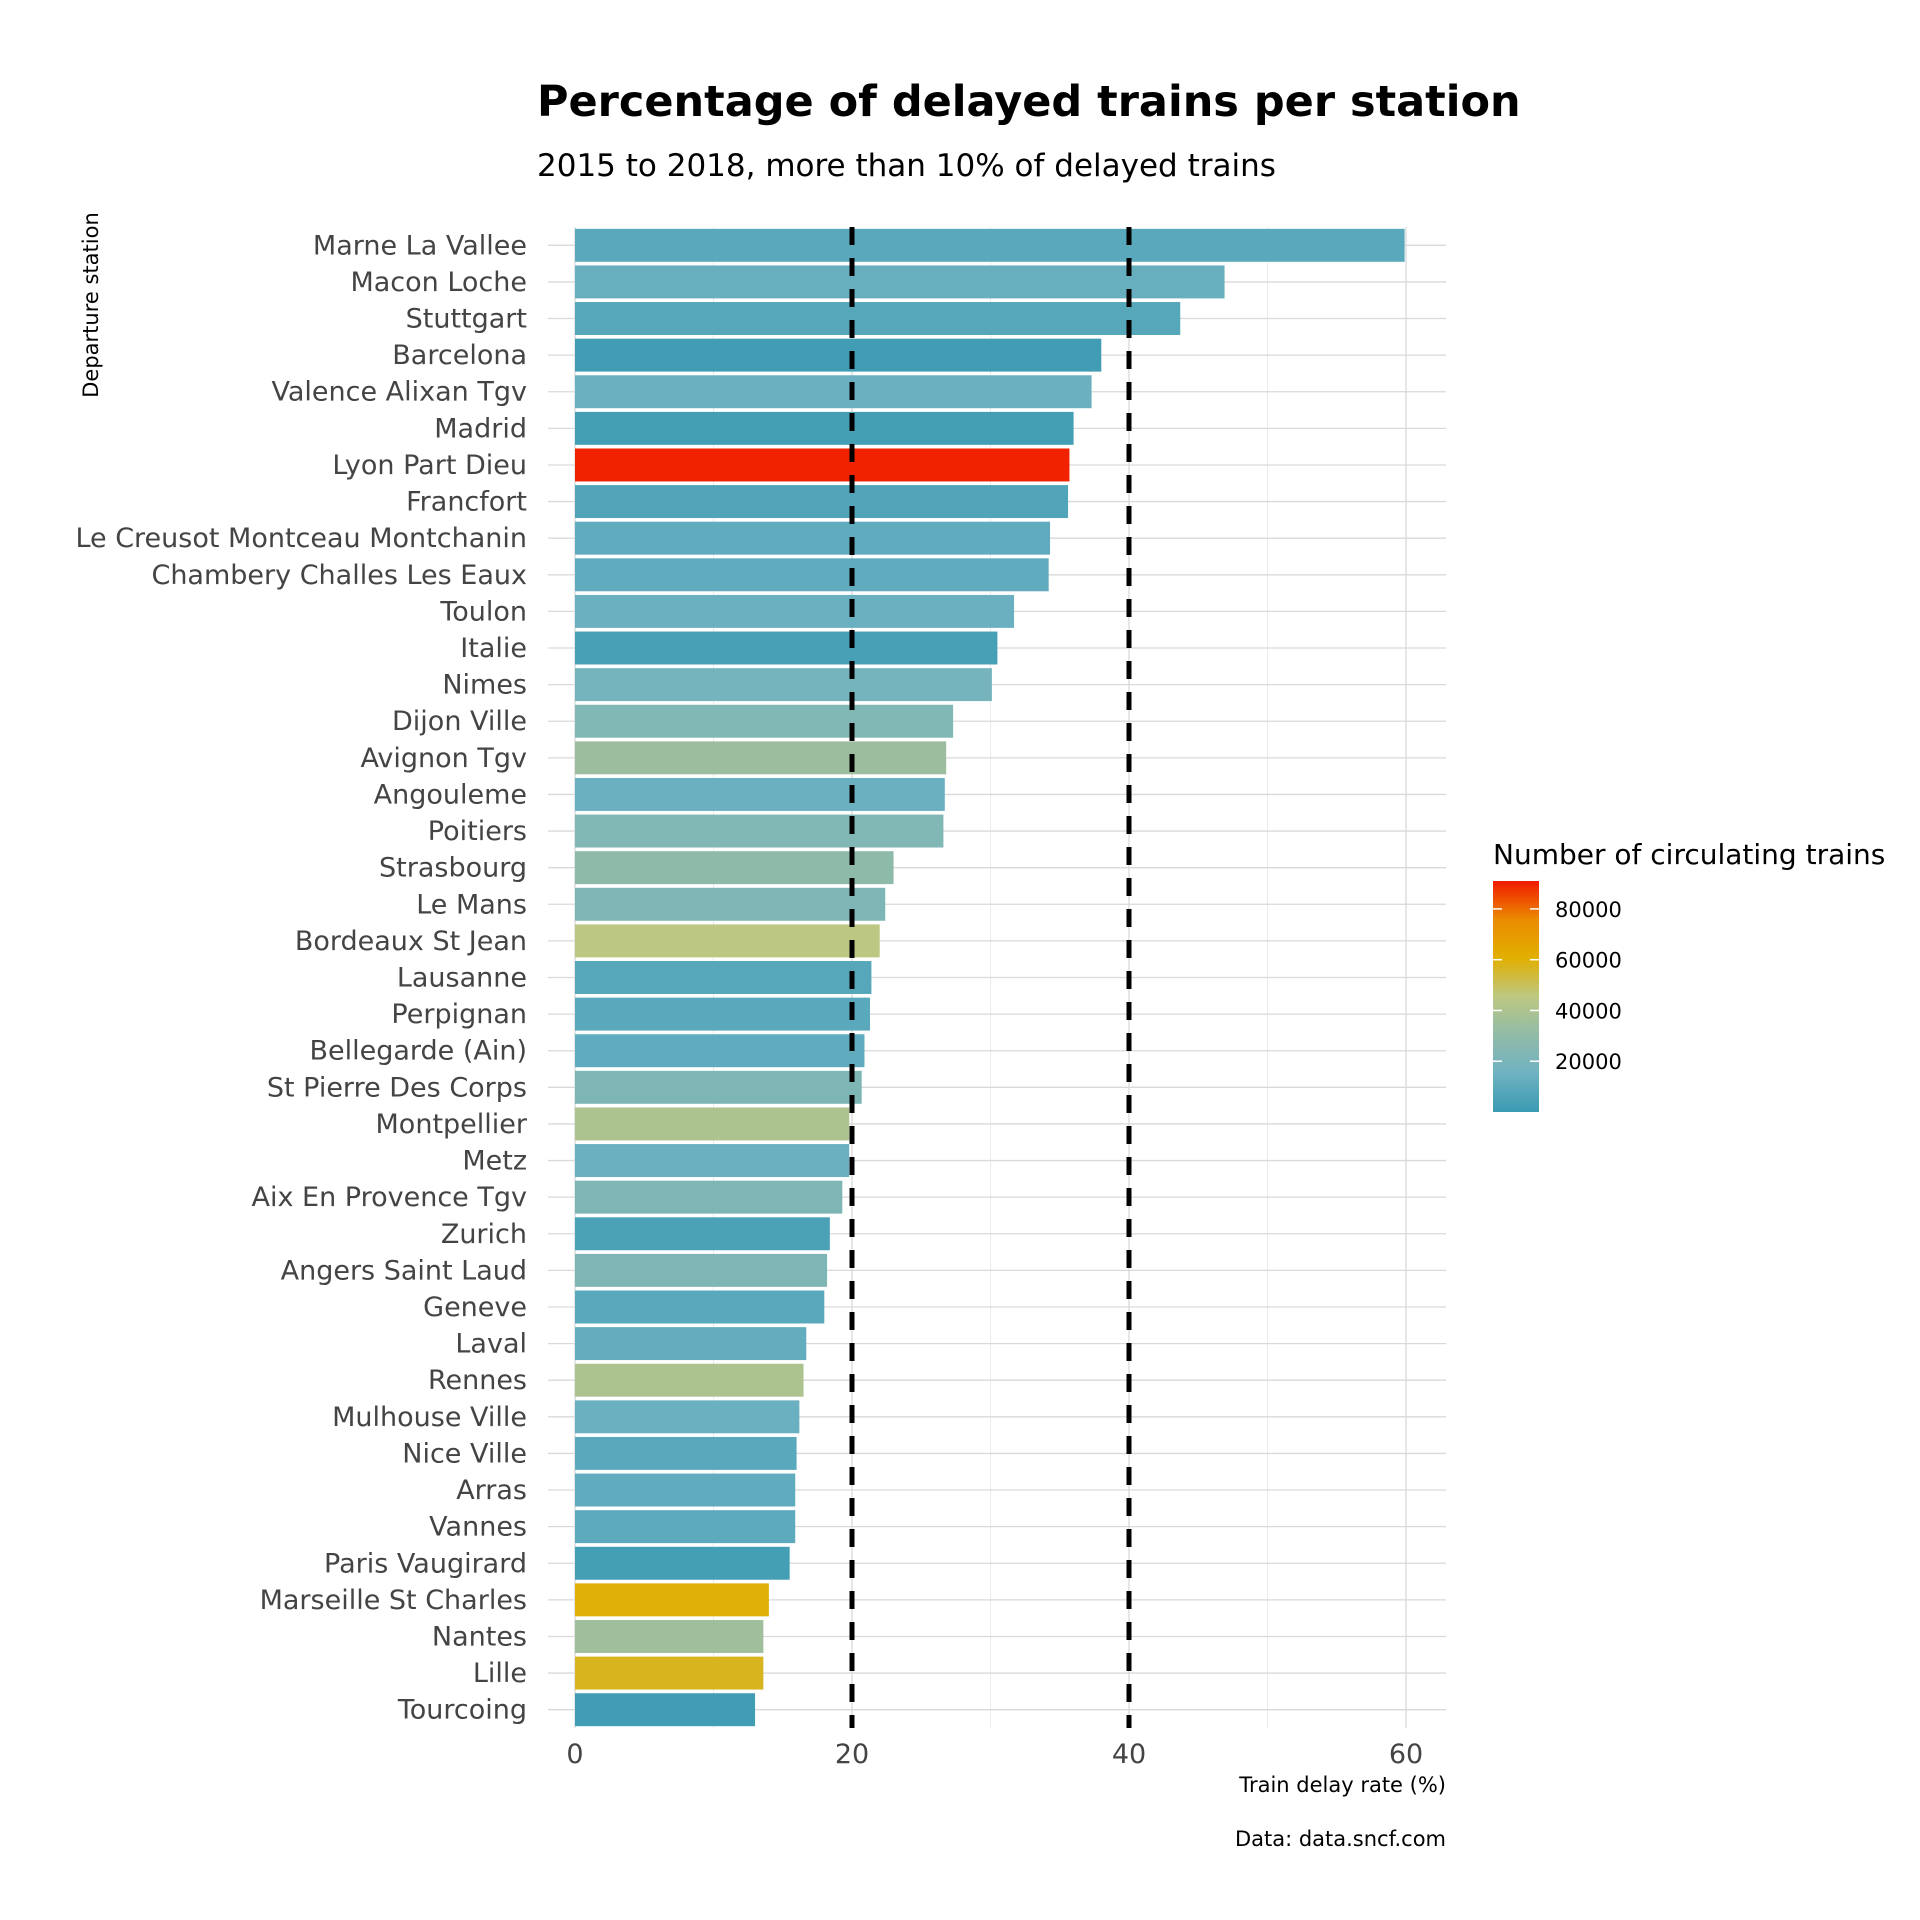 The image size is (1920, 1920). Describe the element at coordinates (404, 1270) in the screenshot. I see `category-label: Angers Saint Laud` at that location.